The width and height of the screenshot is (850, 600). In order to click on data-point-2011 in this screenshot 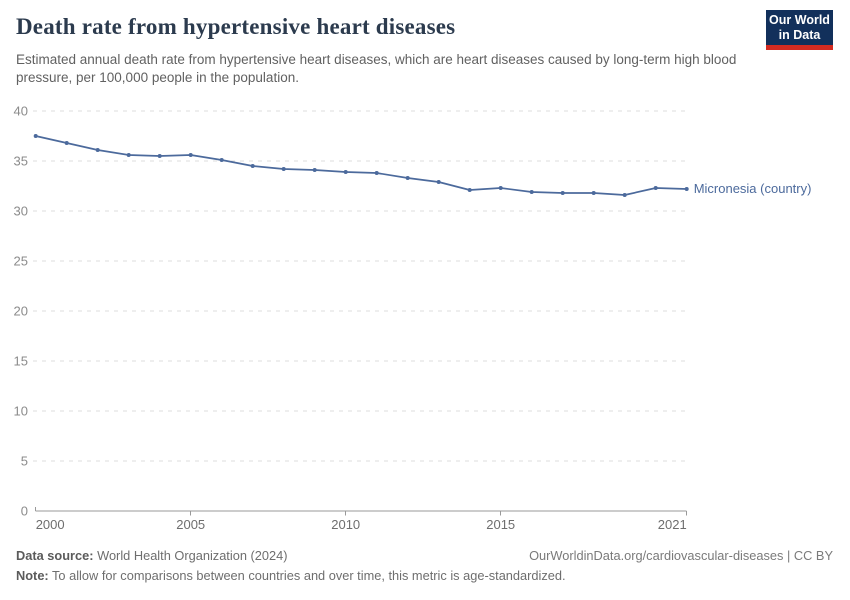, I will do `click(376, 173)`.